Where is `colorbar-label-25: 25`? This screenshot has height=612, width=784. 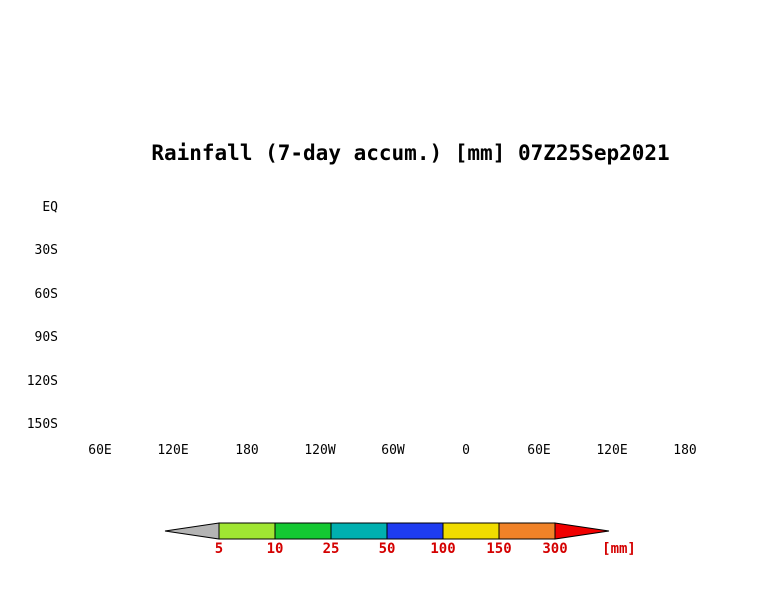
colorbar-label-25: 25 is located at coordinates (331, 549).